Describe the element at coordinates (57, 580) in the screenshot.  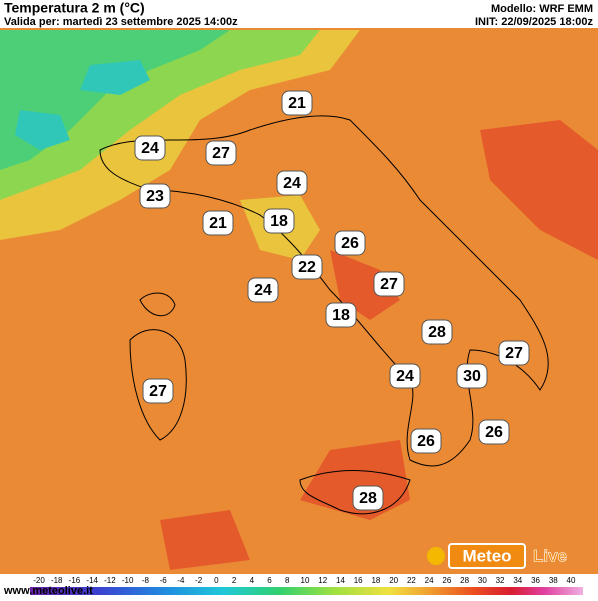
I see `colorbar-label: -18` at that location.